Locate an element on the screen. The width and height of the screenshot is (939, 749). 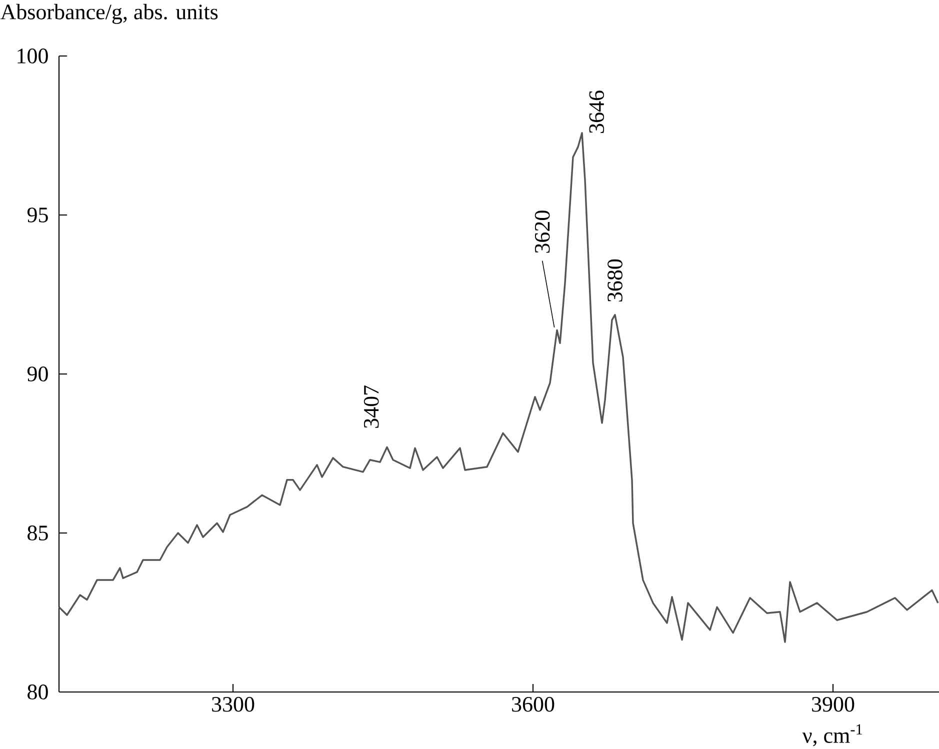
x-tick-label: 3300 is located at coordinates (233, 704).